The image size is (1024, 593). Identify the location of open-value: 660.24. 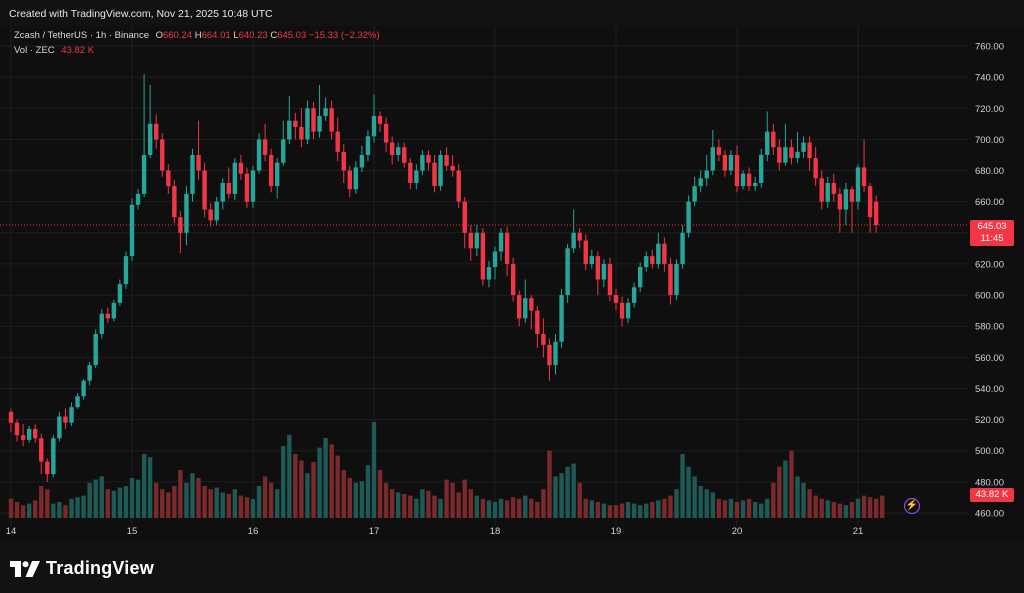
(178, 35).